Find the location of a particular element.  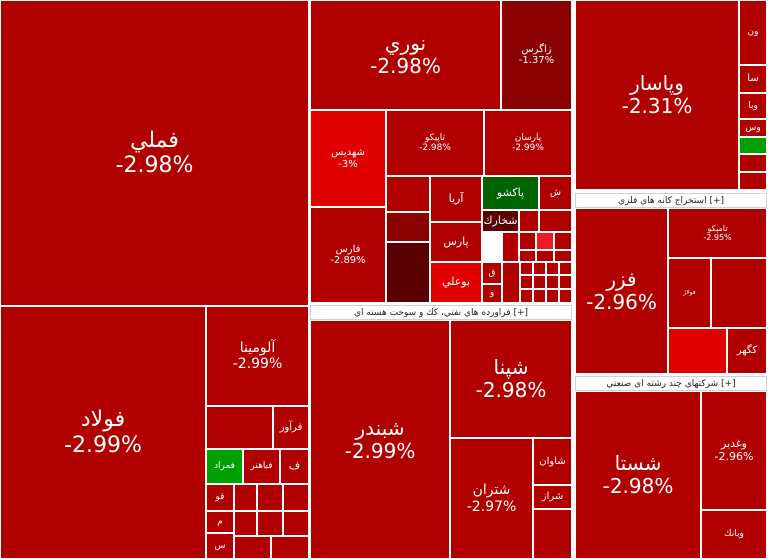

treemap-tile: فولاژ is located at coordinates (689, 293).